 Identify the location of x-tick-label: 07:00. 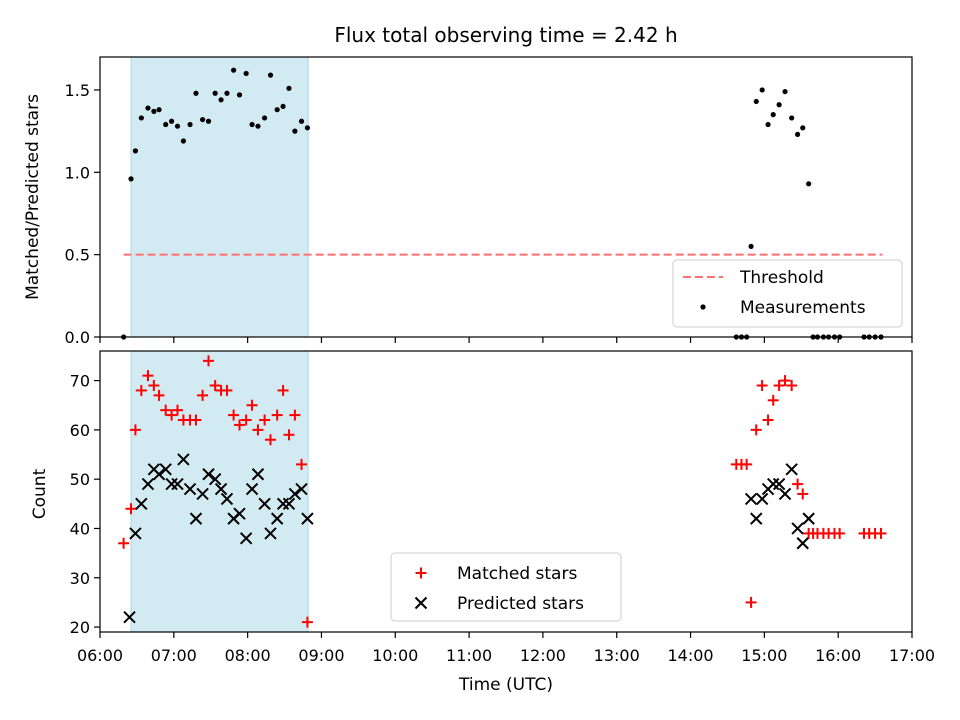
(174, 655).